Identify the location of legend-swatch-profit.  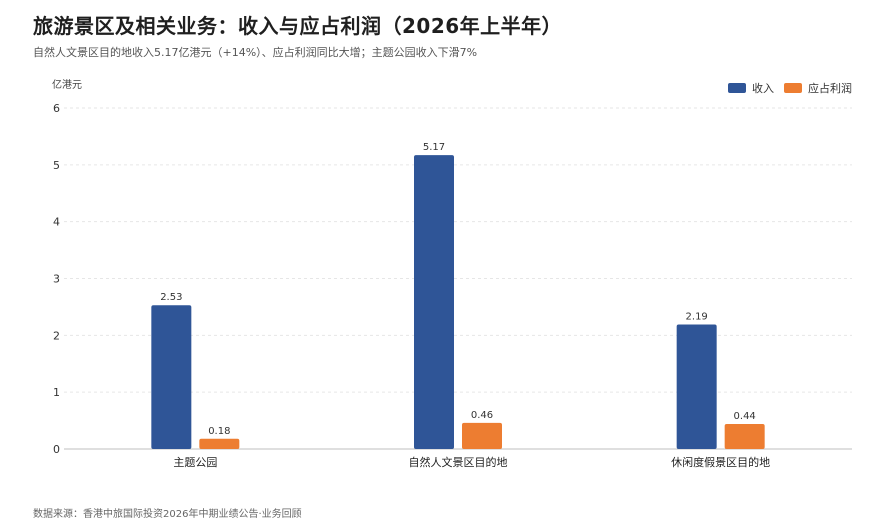
(793, 88).